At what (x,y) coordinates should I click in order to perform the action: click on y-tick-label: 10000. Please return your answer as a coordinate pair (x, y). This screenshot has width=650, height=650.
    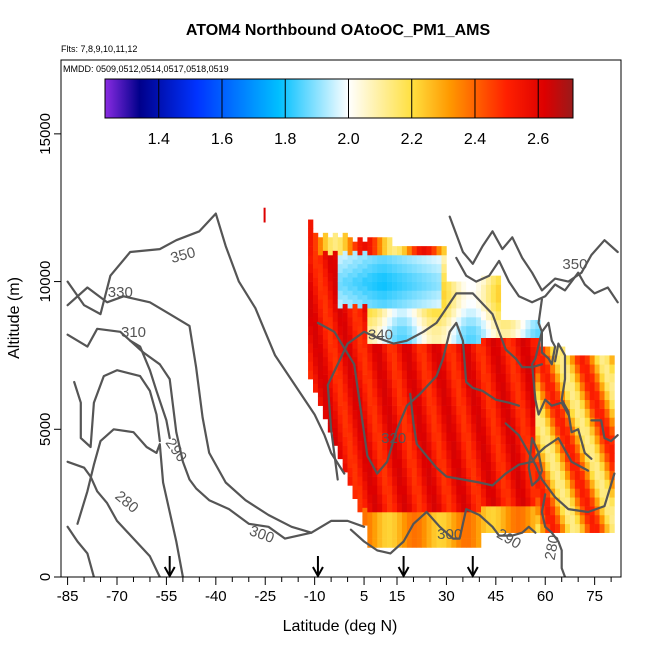
    Looking at the image, I should click on (45, 282).